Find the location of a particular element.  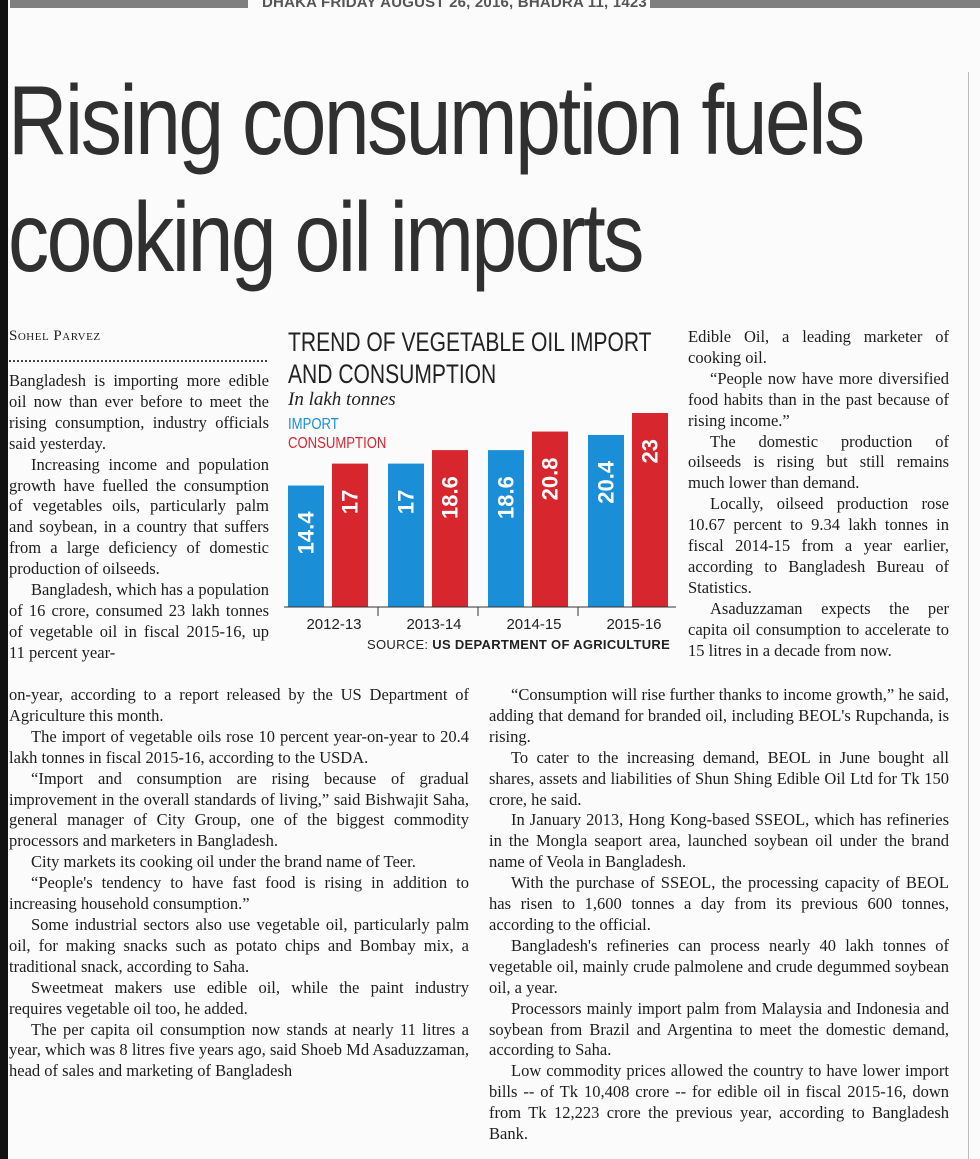

data-label: 23 is located at coordinates (650, 451).